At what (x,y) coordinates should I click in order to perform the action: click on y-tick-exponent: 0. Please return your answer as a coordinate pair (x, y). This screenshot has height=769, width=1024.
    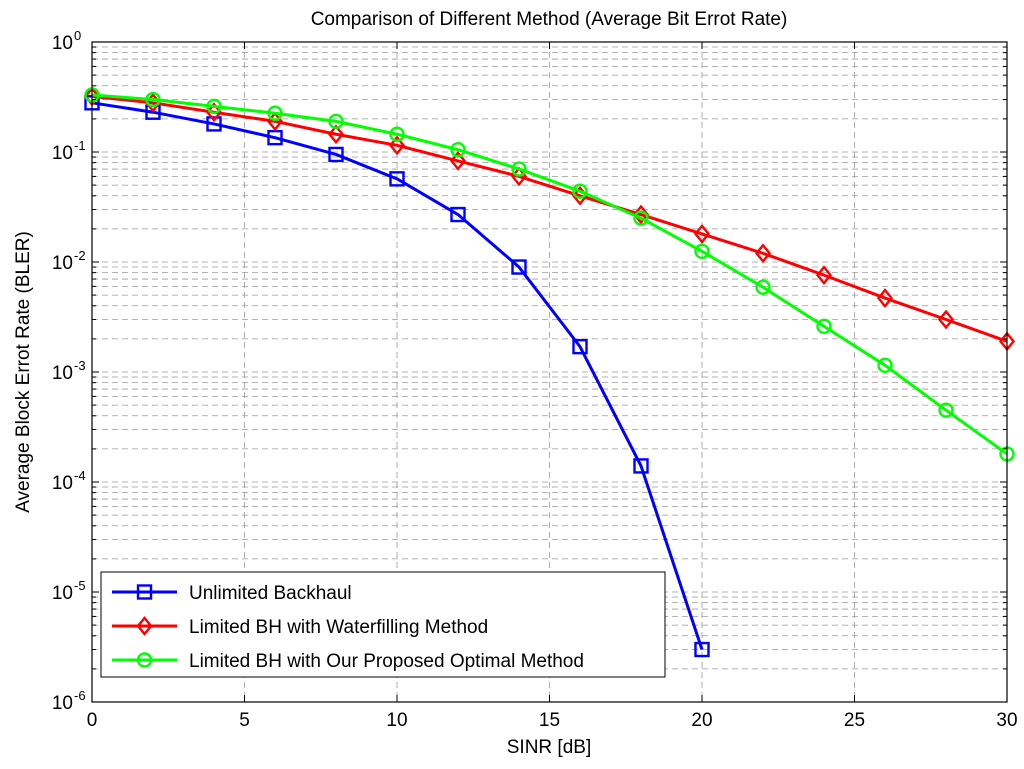
    Looking at the image, I should click on (77, 35).